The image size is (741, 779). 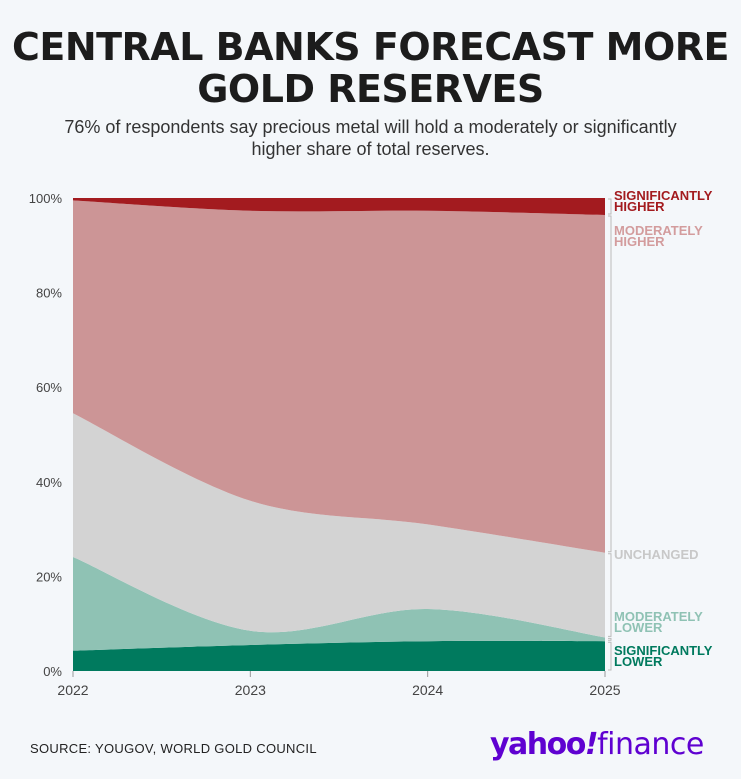 What do you see at coordinates (656, 554) in the screenshot?
I see `series-label: UNCHANGED` at bounding box center [656, 554].